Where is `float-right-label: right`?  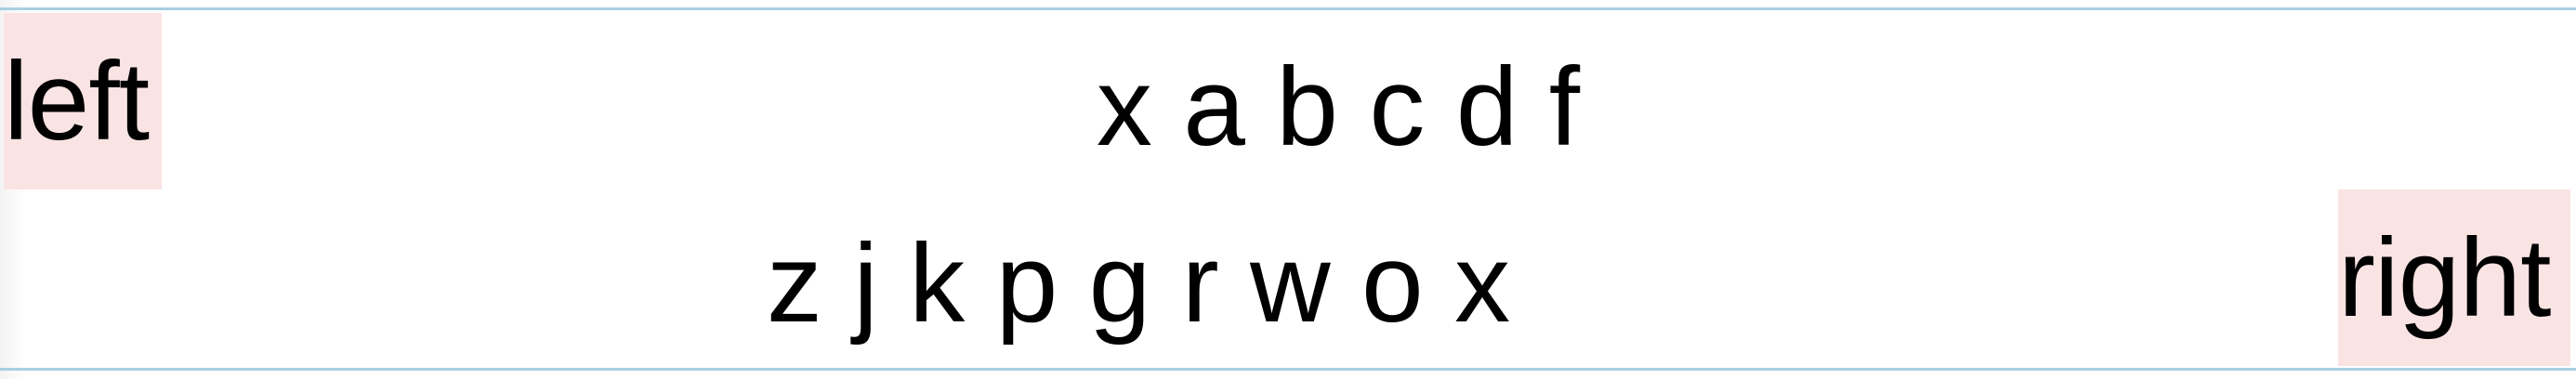 float-right-label: right is located at coordinates (2444, 278).